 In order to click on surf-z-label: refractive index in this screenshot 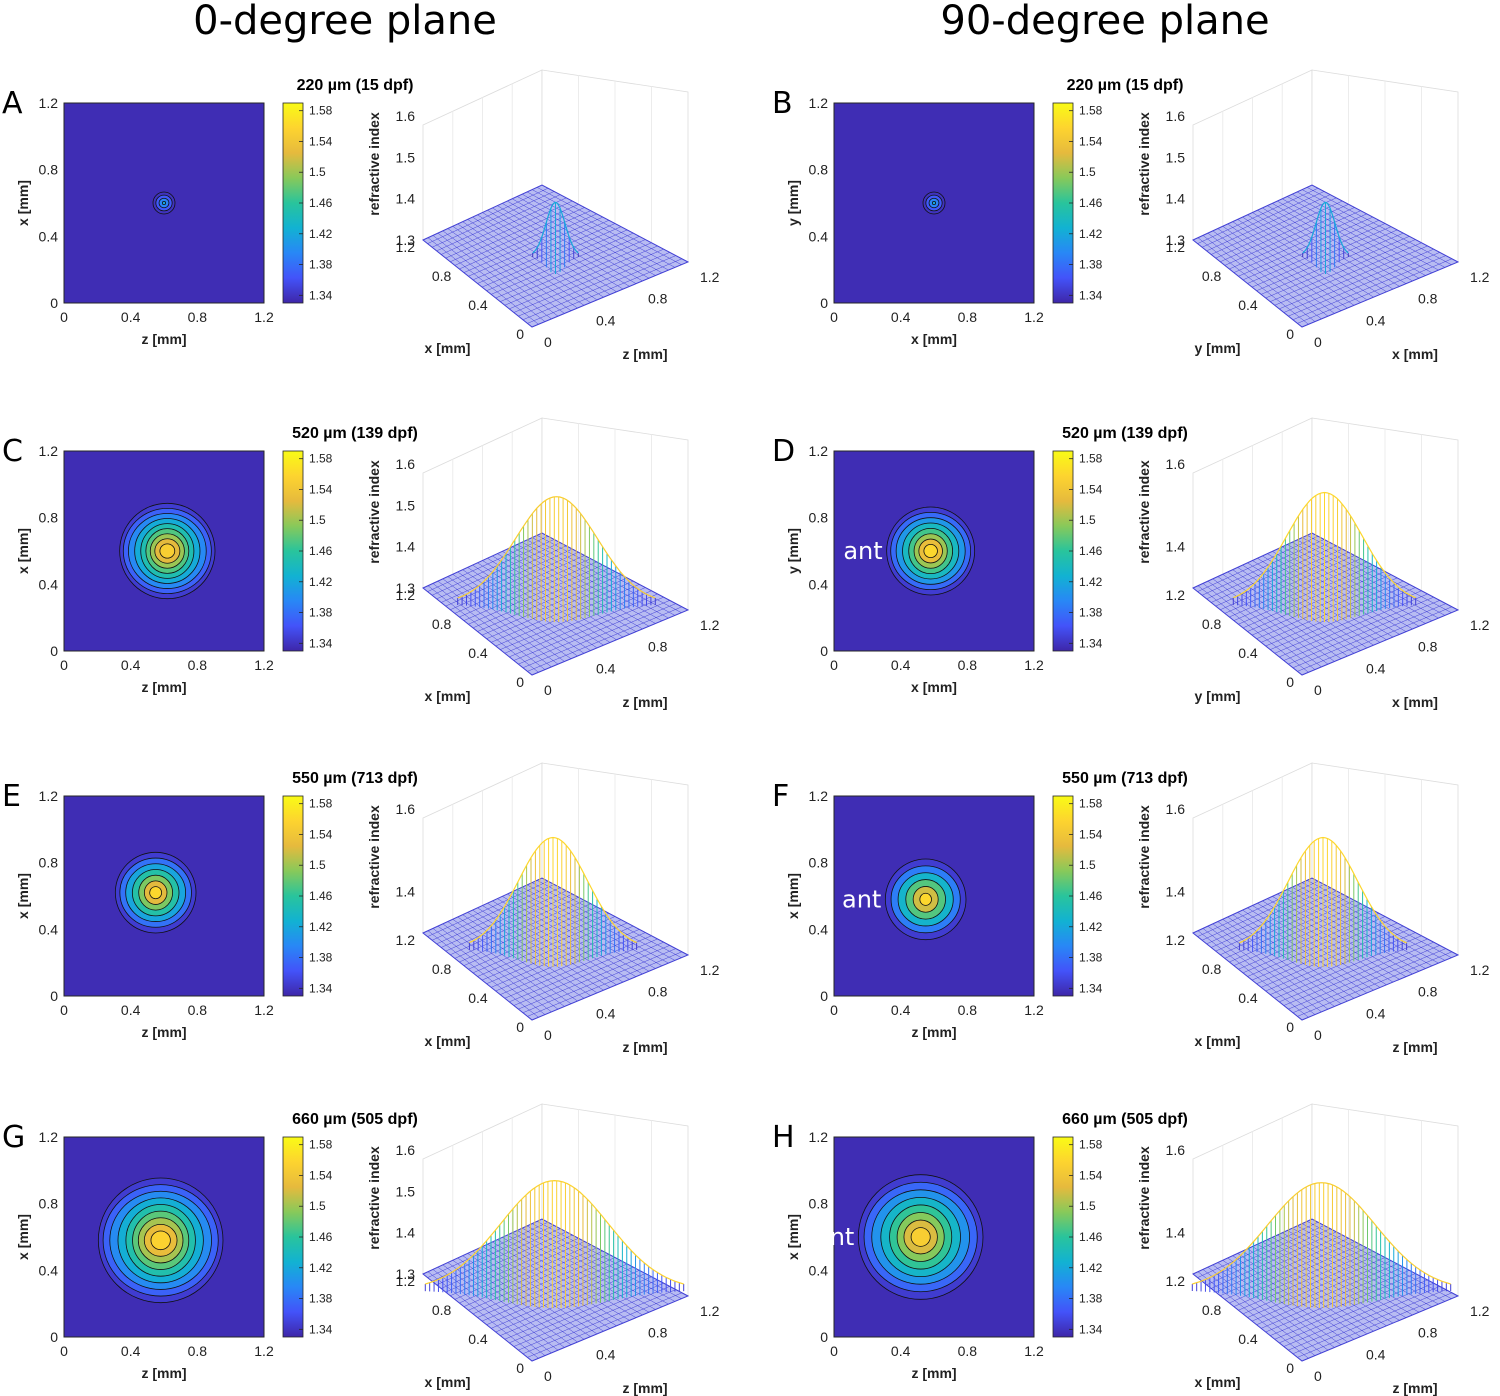, I will do `click(1144, 857)`.